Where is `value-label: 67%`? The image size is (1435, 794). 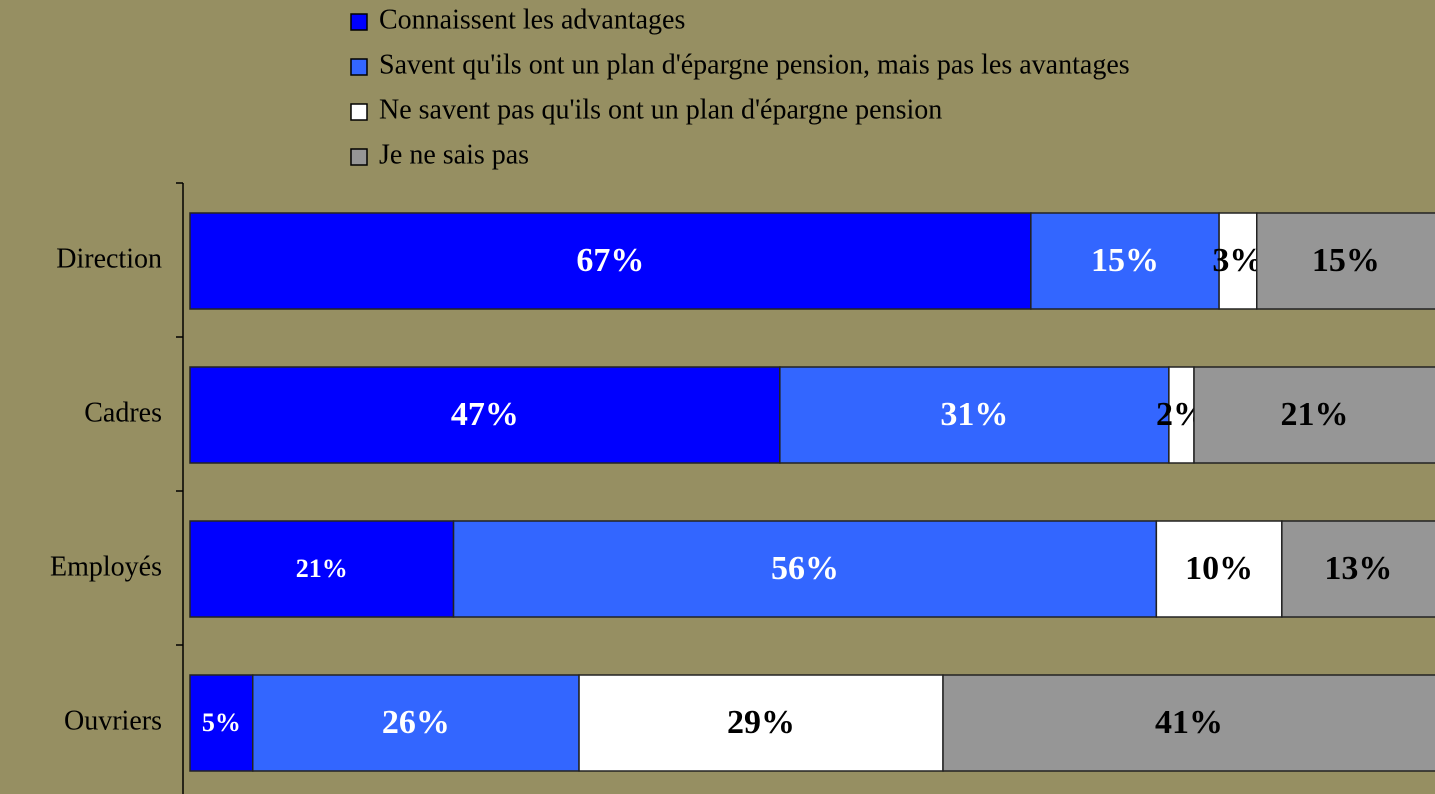 value-label: 67% is located at coordinates (610, 260).